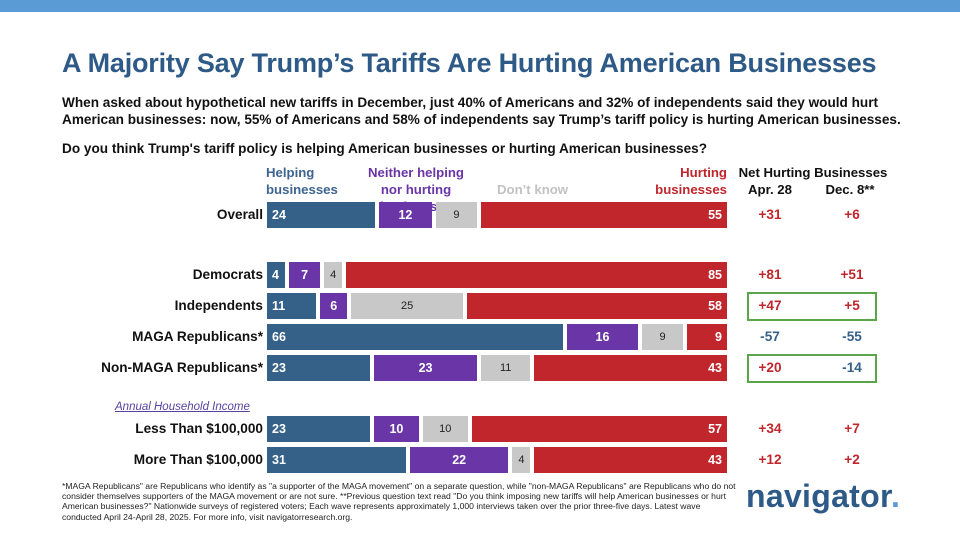  What do you see at coordinates (336, 460) in the screenshot?
I see `bar-helping-more-than-100-000: 31` at bounding box center [336, 460].